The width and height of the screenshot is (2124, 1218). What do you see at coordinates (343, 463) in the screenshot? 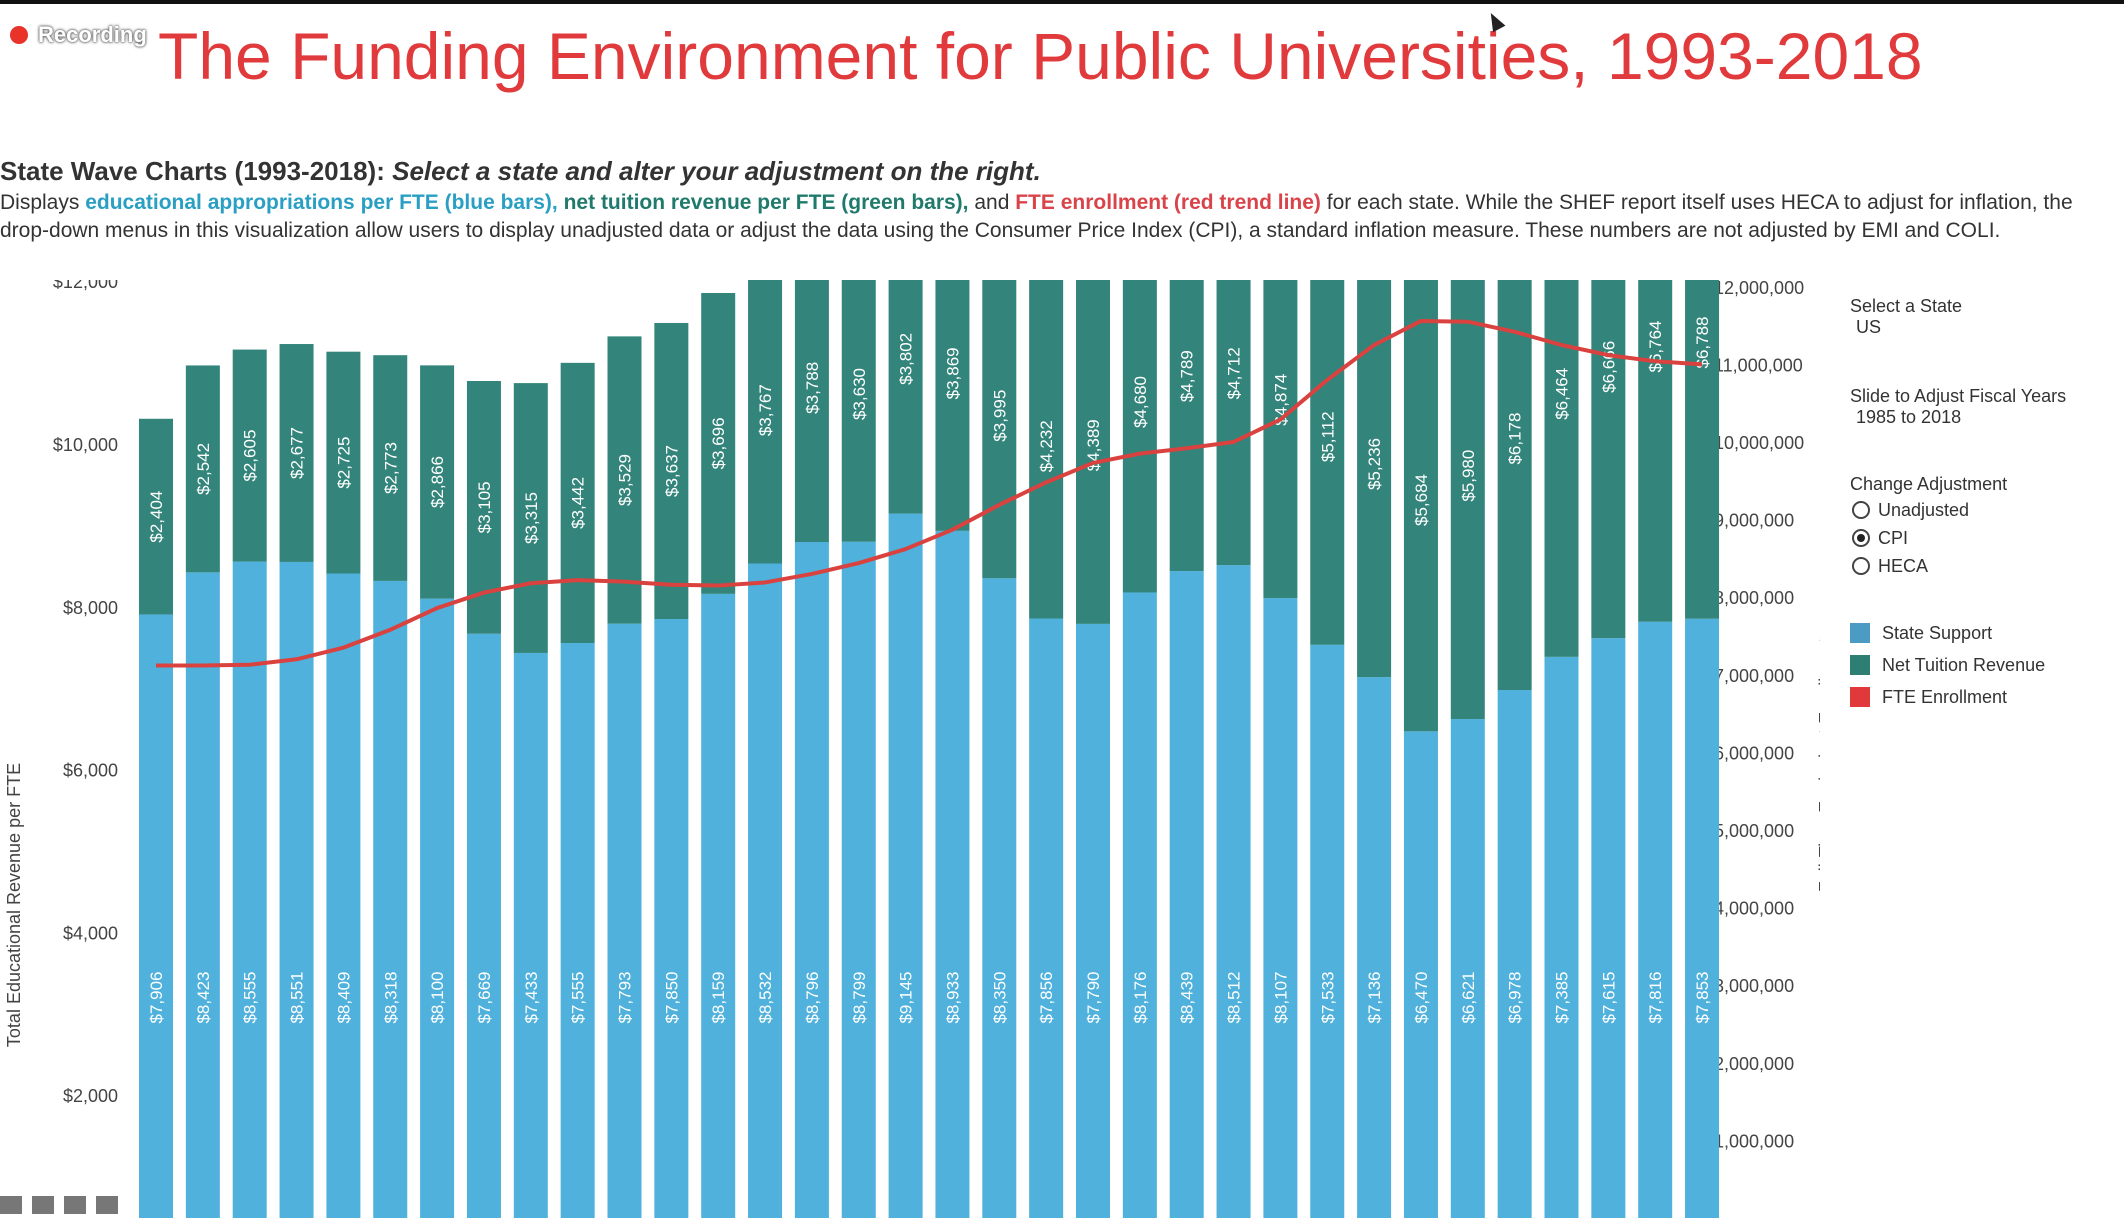
I see `data-label-net-tuition: $2,725` at bounding box center [343, 463].